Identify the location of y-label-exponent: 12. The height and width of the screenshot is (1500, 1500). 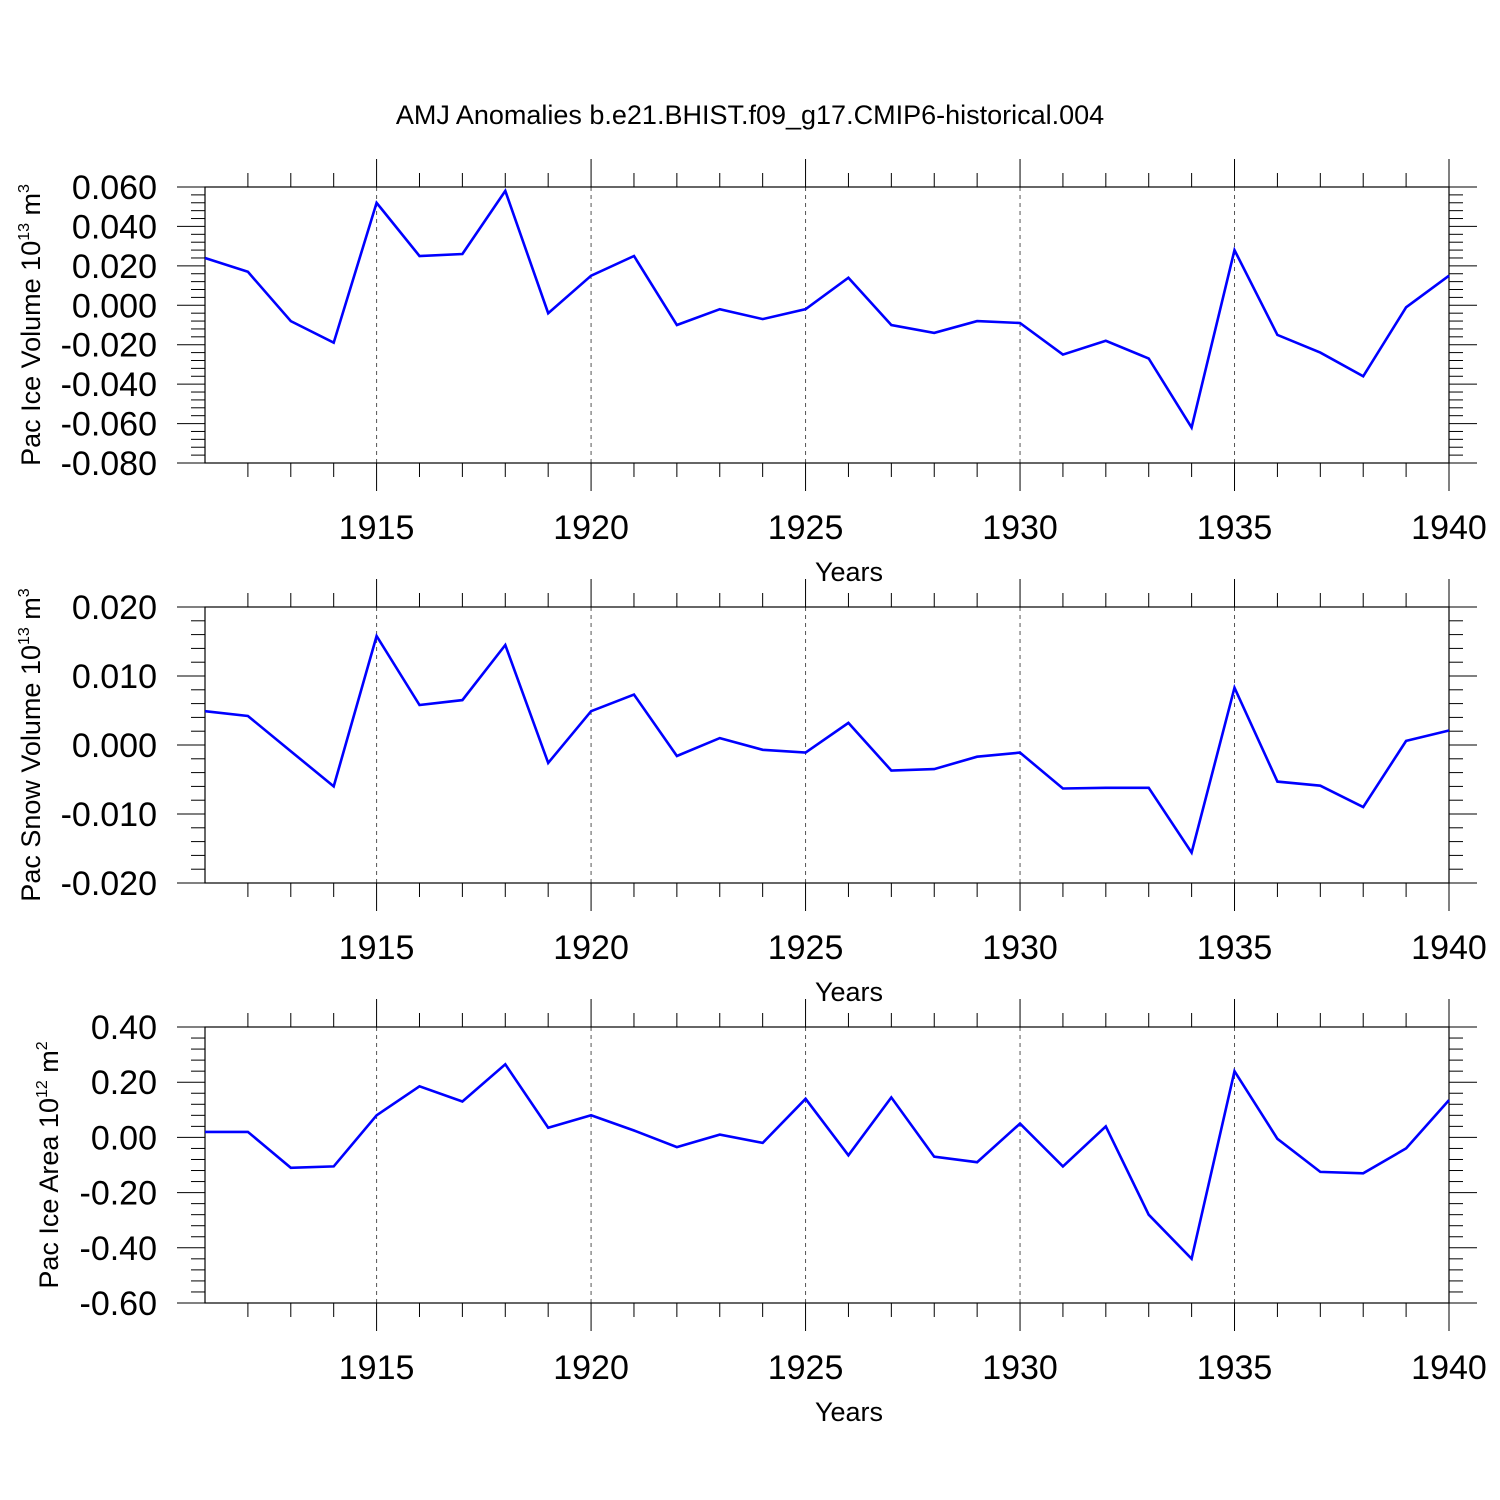
(42, 1089).